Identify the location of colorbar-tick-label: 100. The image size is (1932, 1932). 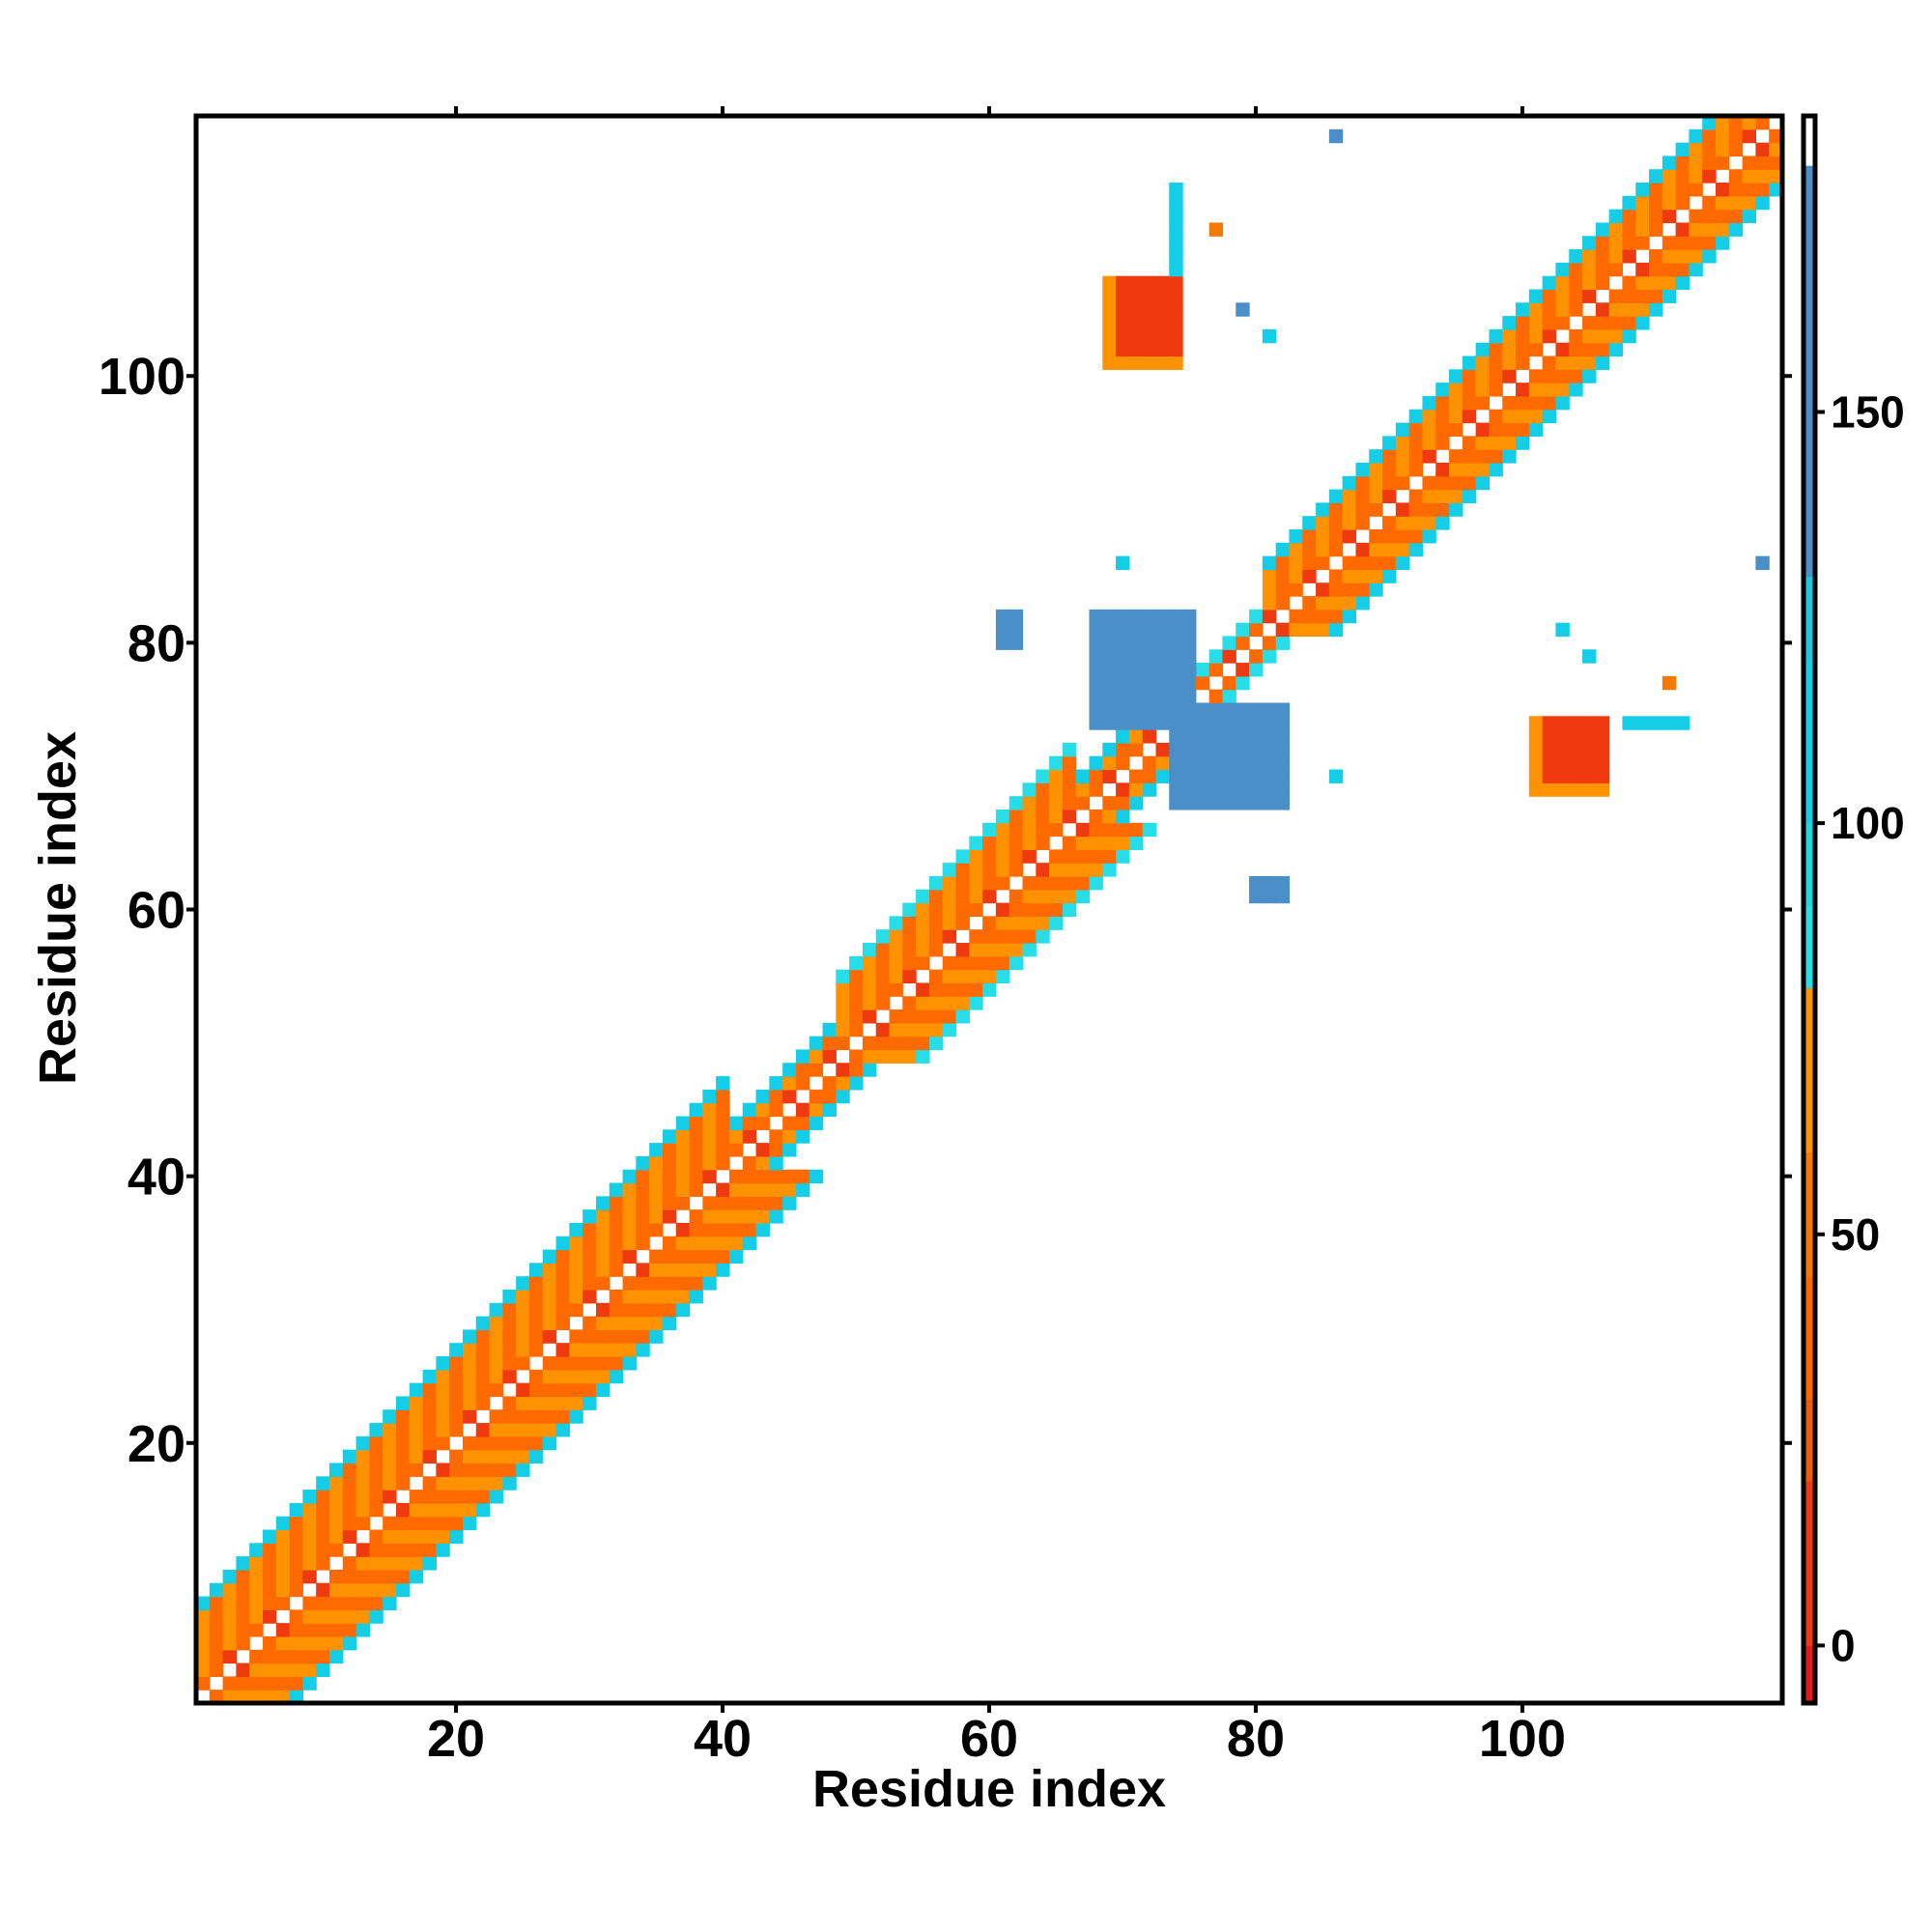
(1868, 823).